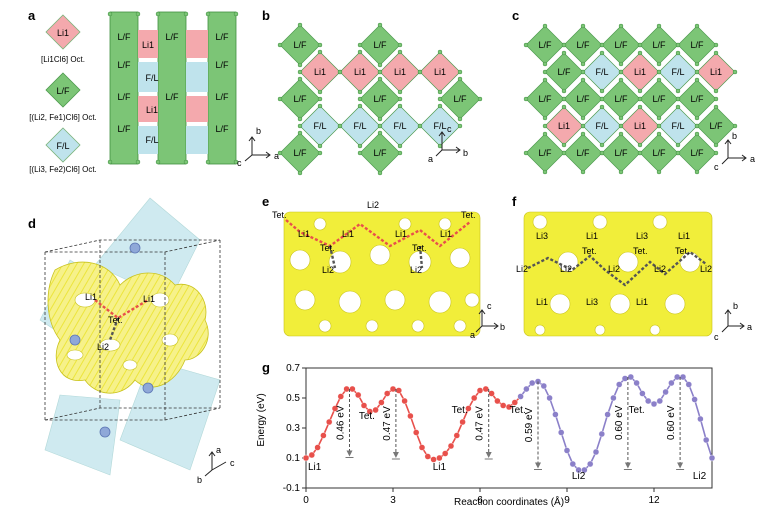 This screenshot has width=771, height=522. Describe the element at coordinates (538, 465) in the screenshot. I see `barrier-arrowhead` at that location.